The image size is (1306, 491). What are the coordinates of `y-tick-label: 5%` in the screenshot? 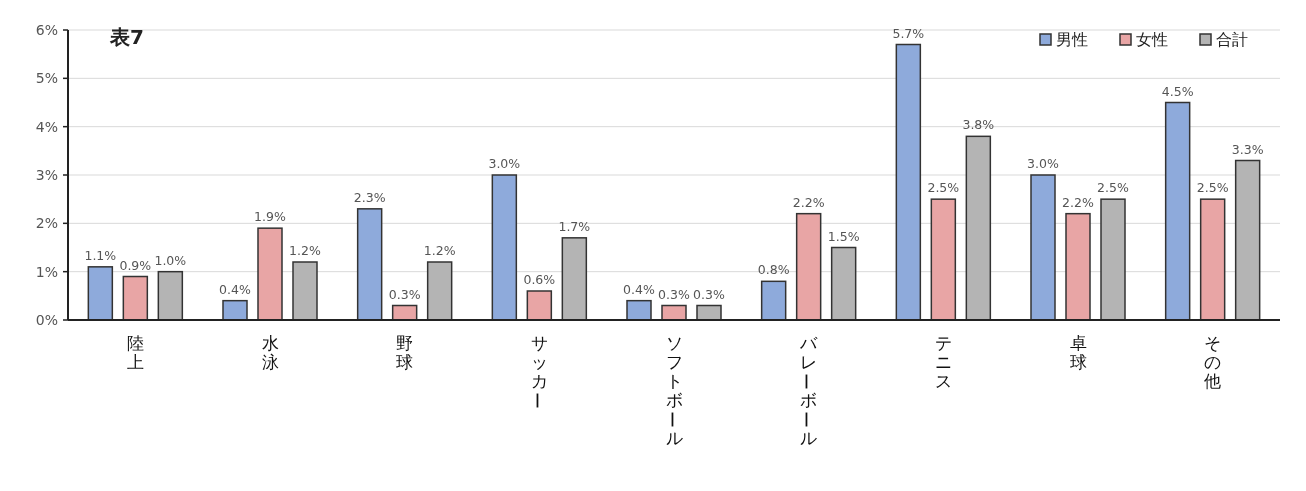 It's located at (46, 78).